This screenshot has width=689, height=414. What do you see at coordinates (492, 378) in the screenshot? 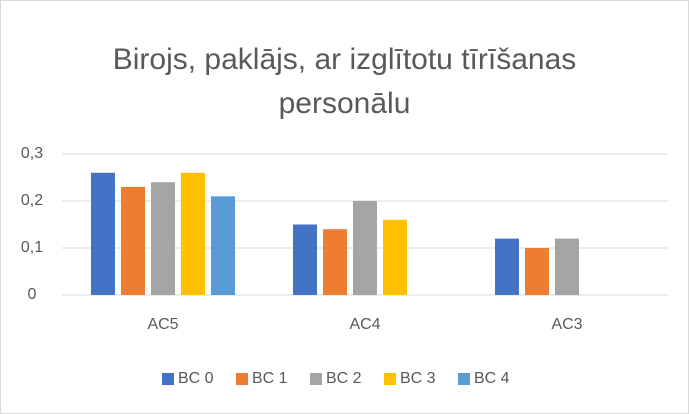
I see `legend-label: BC 4` at bounding box center [492, 378].